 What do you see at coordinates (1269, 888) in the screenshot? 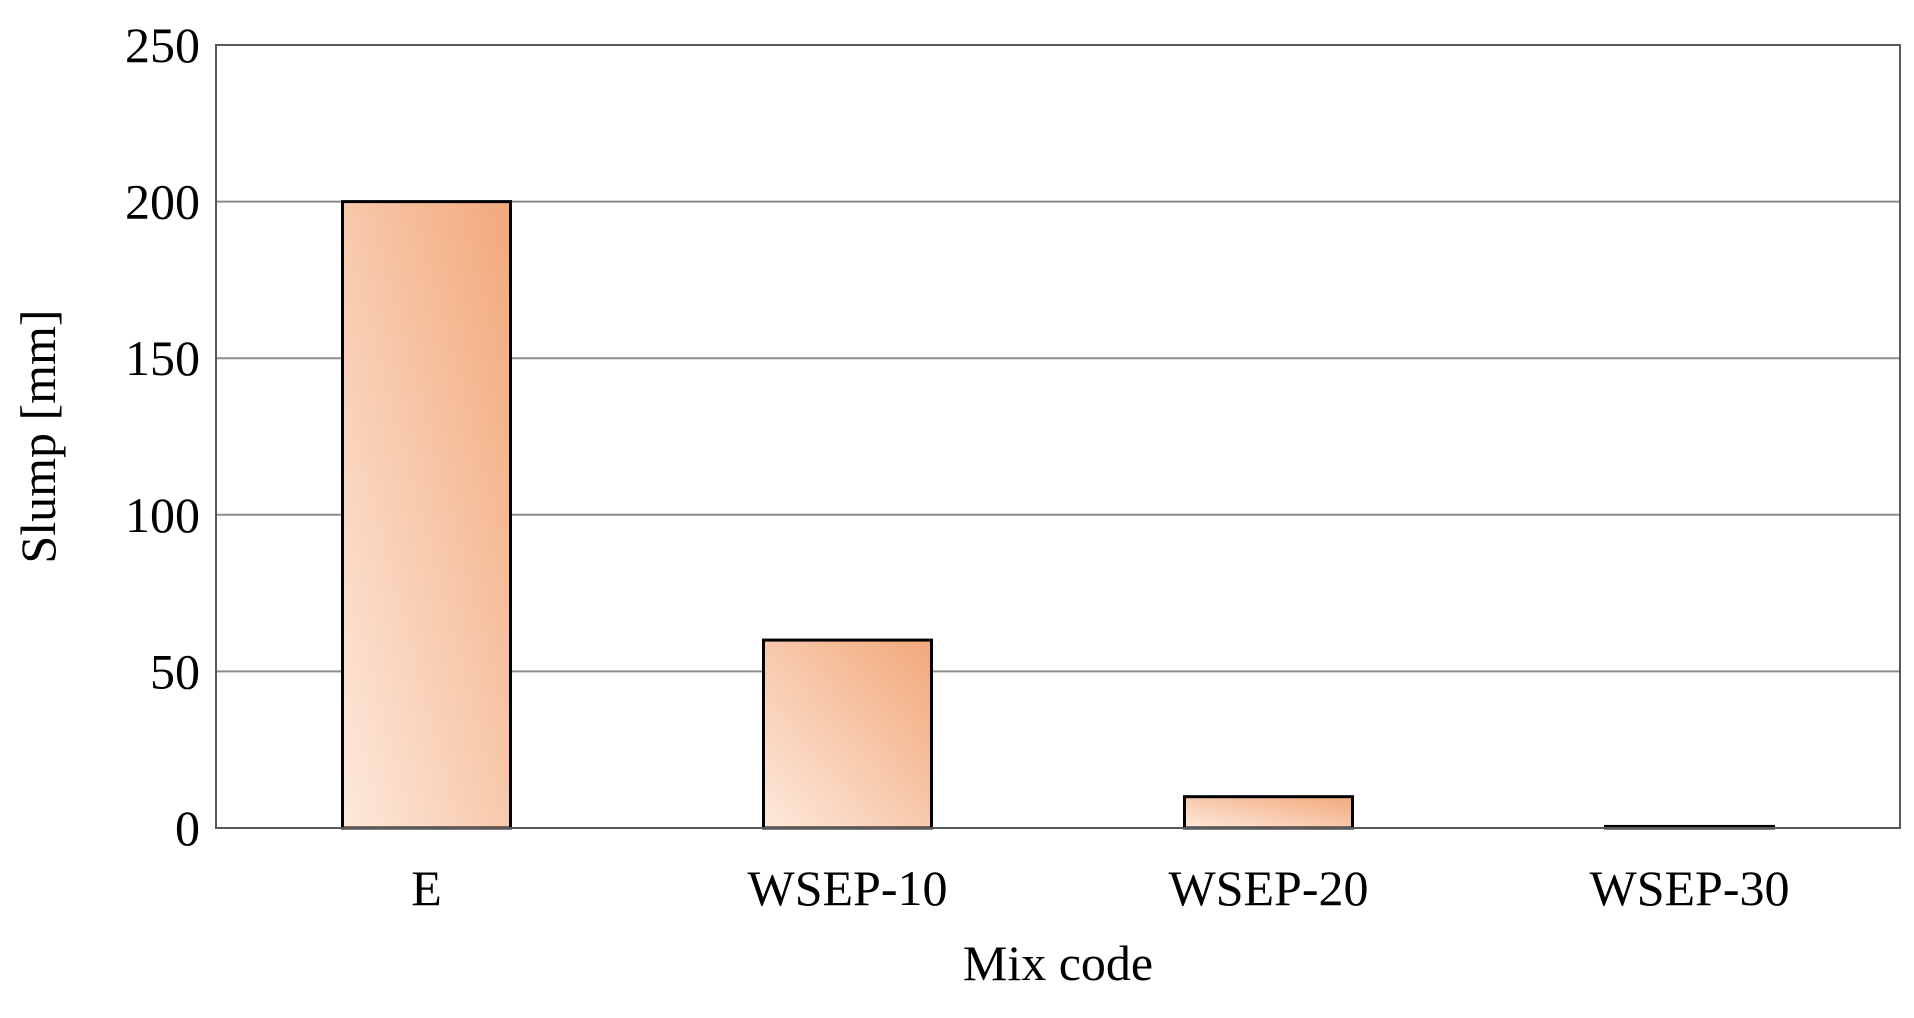
I see `x-tick-label-wsep-20: WSEP-20` at bounding box center [1269, 888].